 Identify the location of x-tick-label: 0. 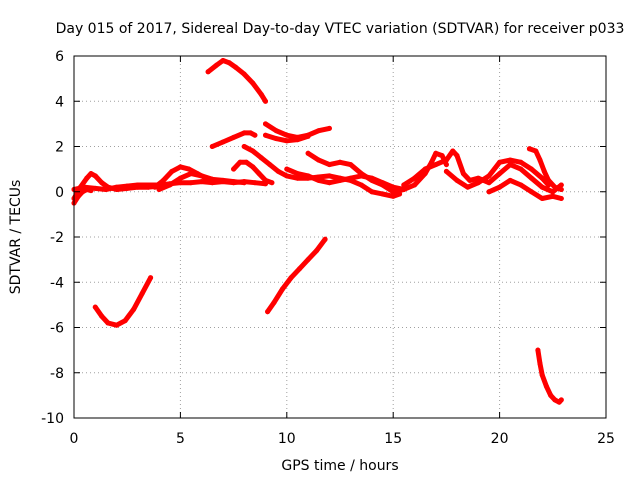
(74, 439).